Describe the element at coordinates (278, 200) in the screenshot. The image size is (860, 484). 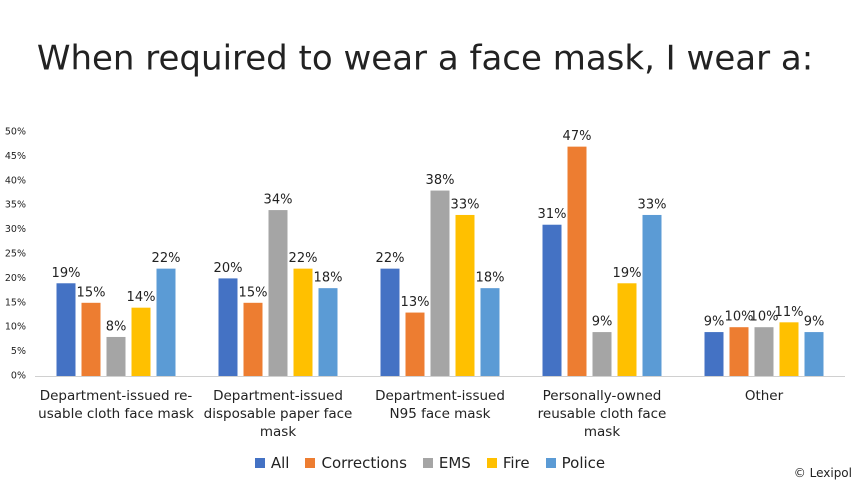
I see `data-label: 34%` at that location.